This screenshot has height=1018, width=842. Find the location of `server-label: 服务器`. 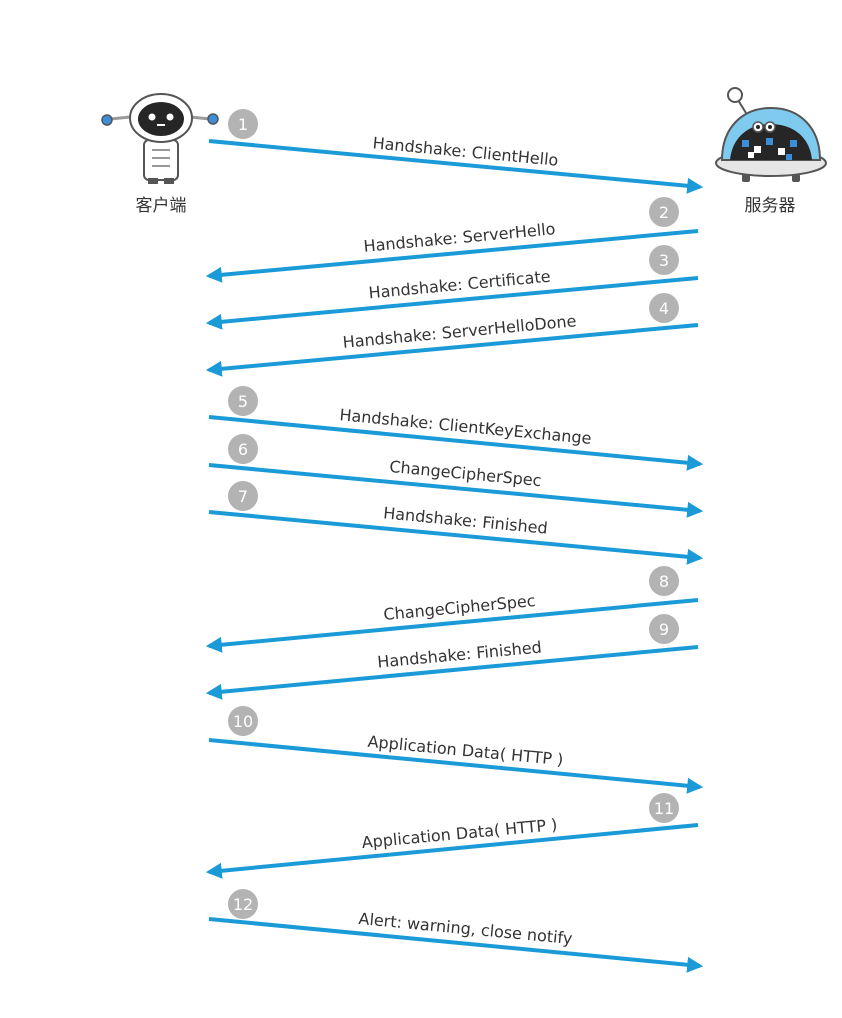

server-label: 服务器 is located at coordinates (770, 206).